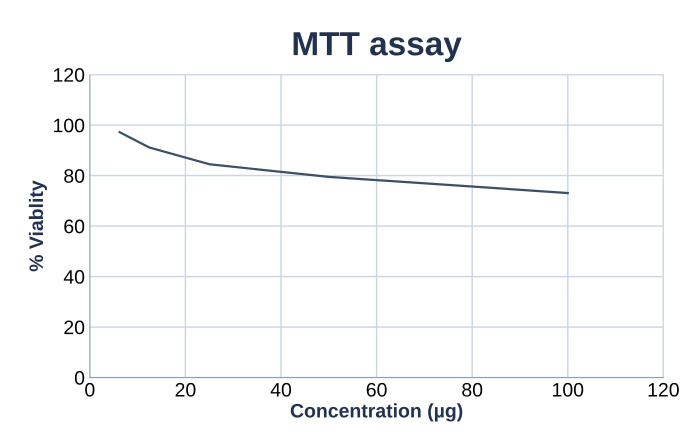 This screenshot has height=439, width=691. What do you see at coordinates (69, 125) in the screenshot?
I see `y-tick-label: 100` at bounding box center [69, 125].